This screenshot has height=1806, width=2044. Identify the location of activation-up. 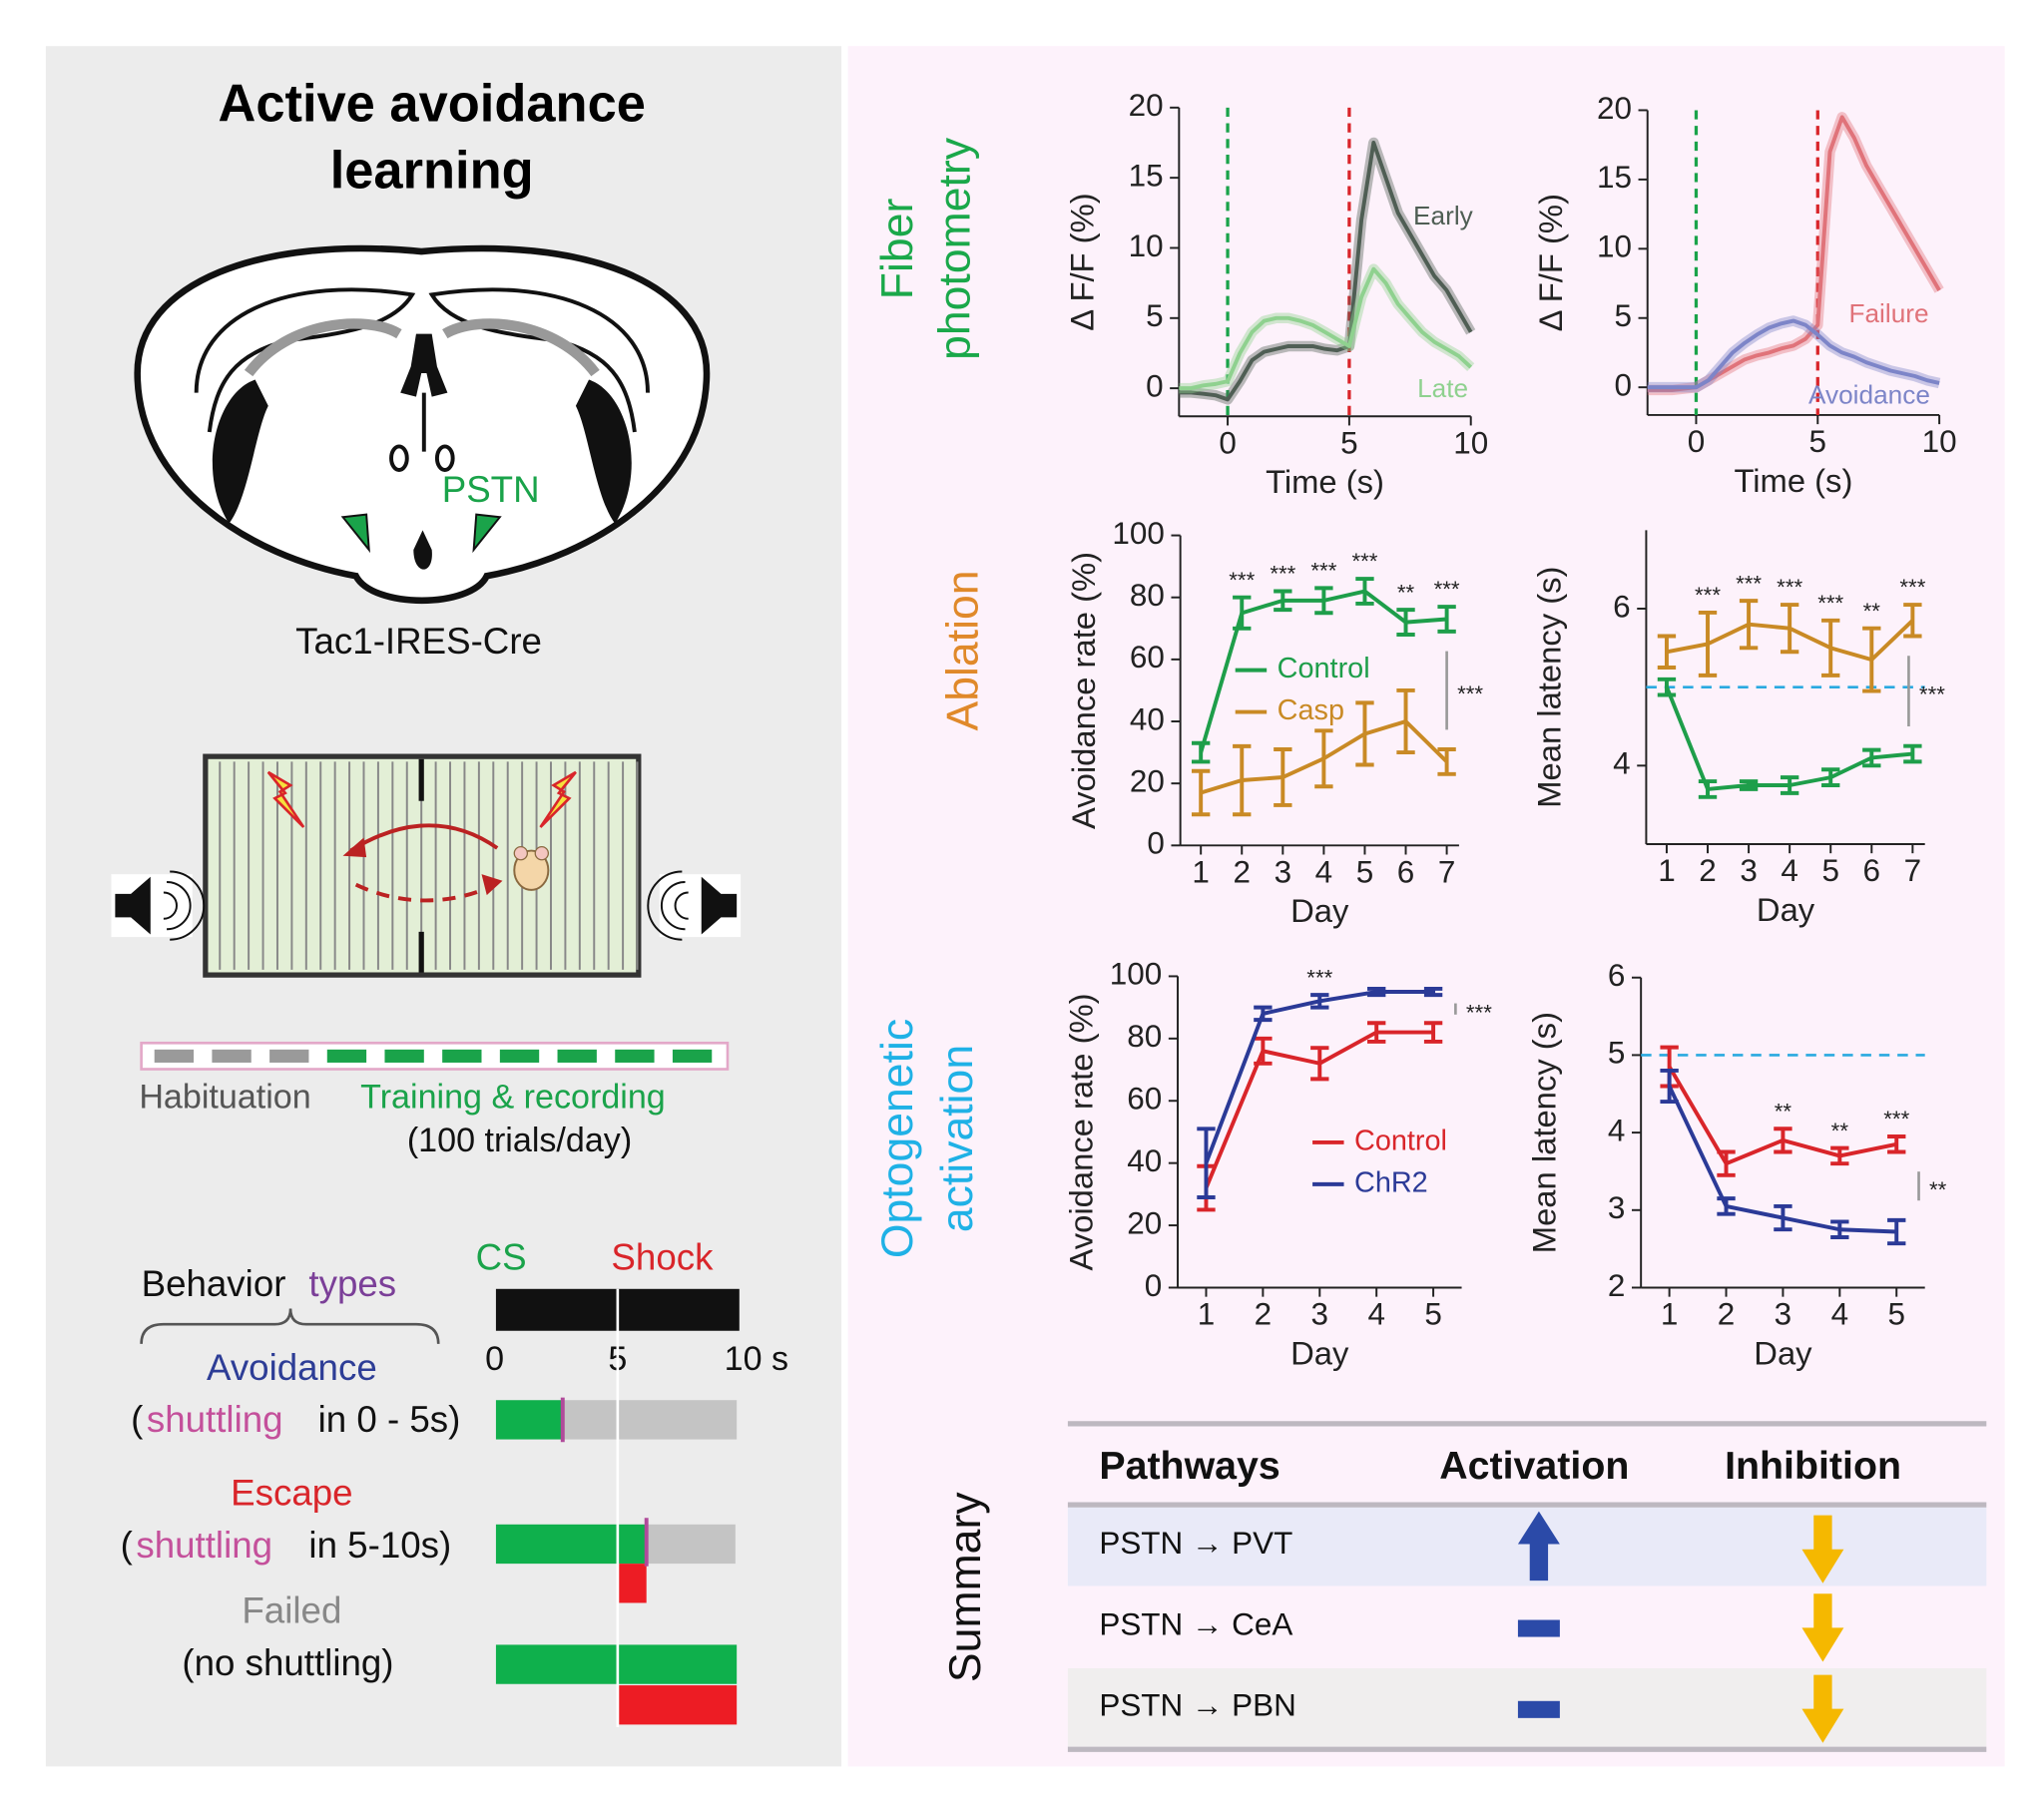
(1538, 1546).